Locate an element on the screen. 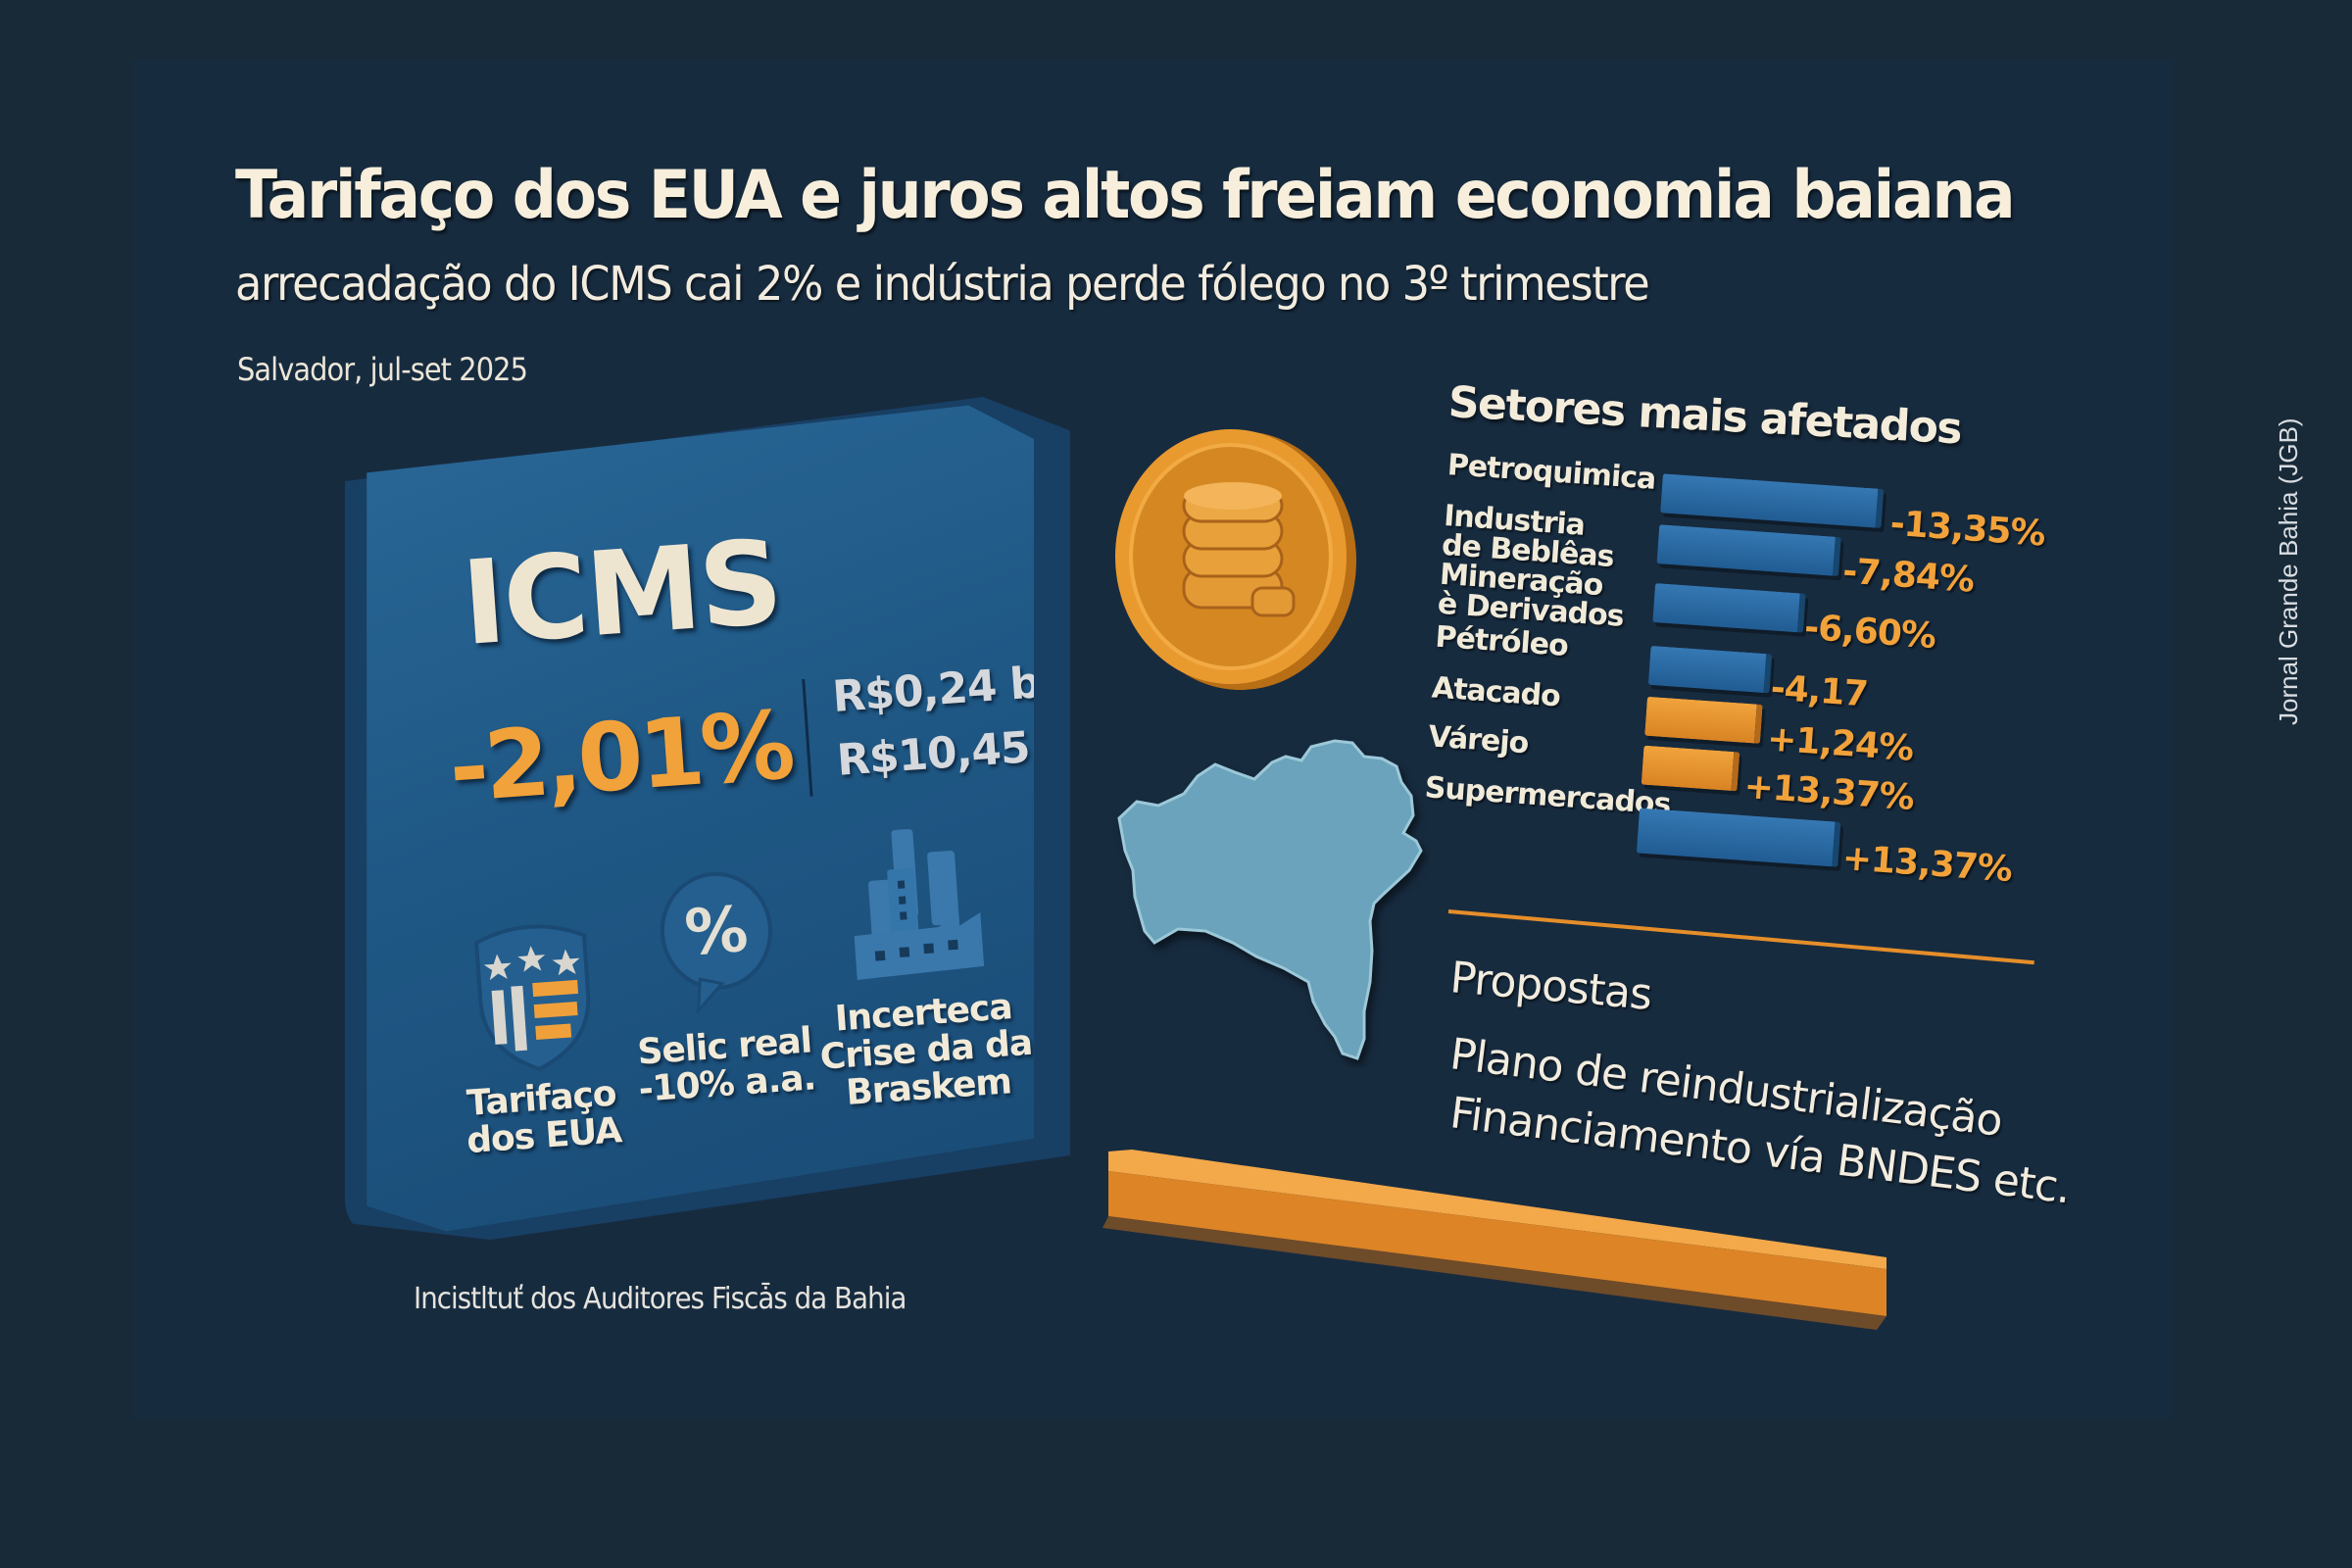 The image size is (2352, 1568). factory-icon is located at coordinates (919, 904).